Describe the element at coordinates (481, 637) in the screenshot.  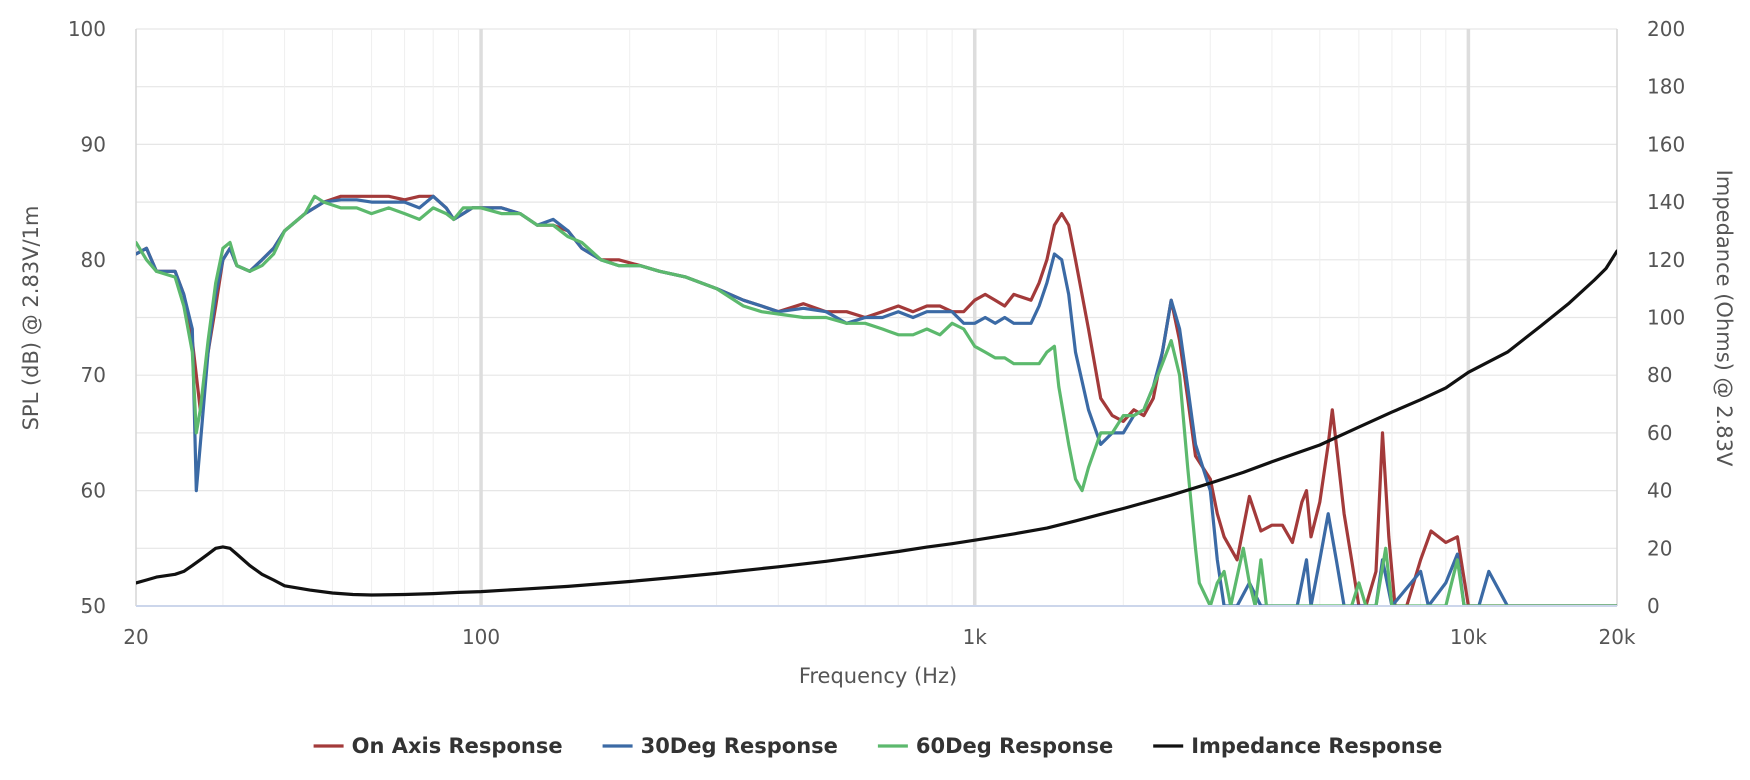
I see `x-tick-label: 100` at that location.